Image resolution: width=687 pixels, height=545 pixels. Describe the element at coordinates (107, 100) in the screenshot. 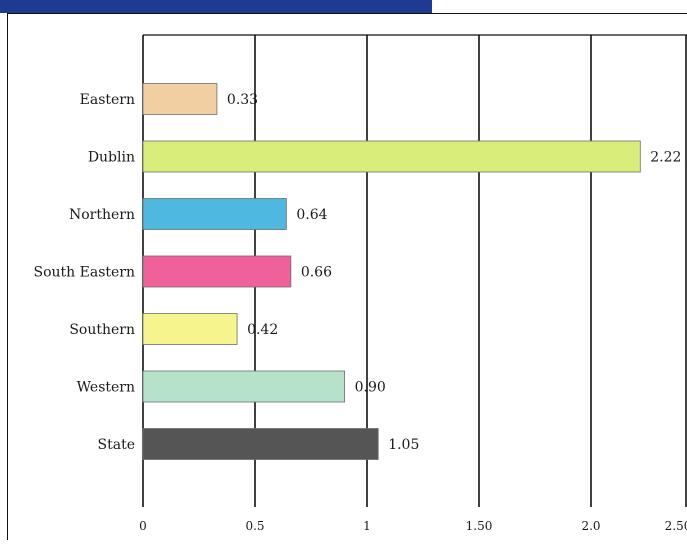

I see `category-label: Eastern` at that location.